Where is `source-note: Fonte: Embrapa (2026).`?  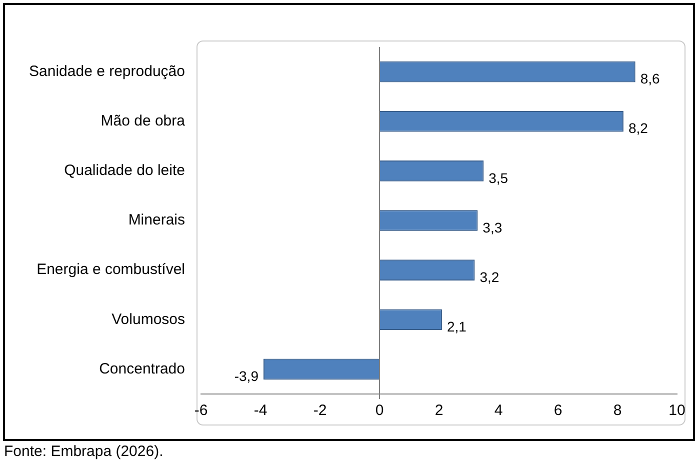 source-note: Fonte: Embrapa (2026). is located at coordinates (84, 451).